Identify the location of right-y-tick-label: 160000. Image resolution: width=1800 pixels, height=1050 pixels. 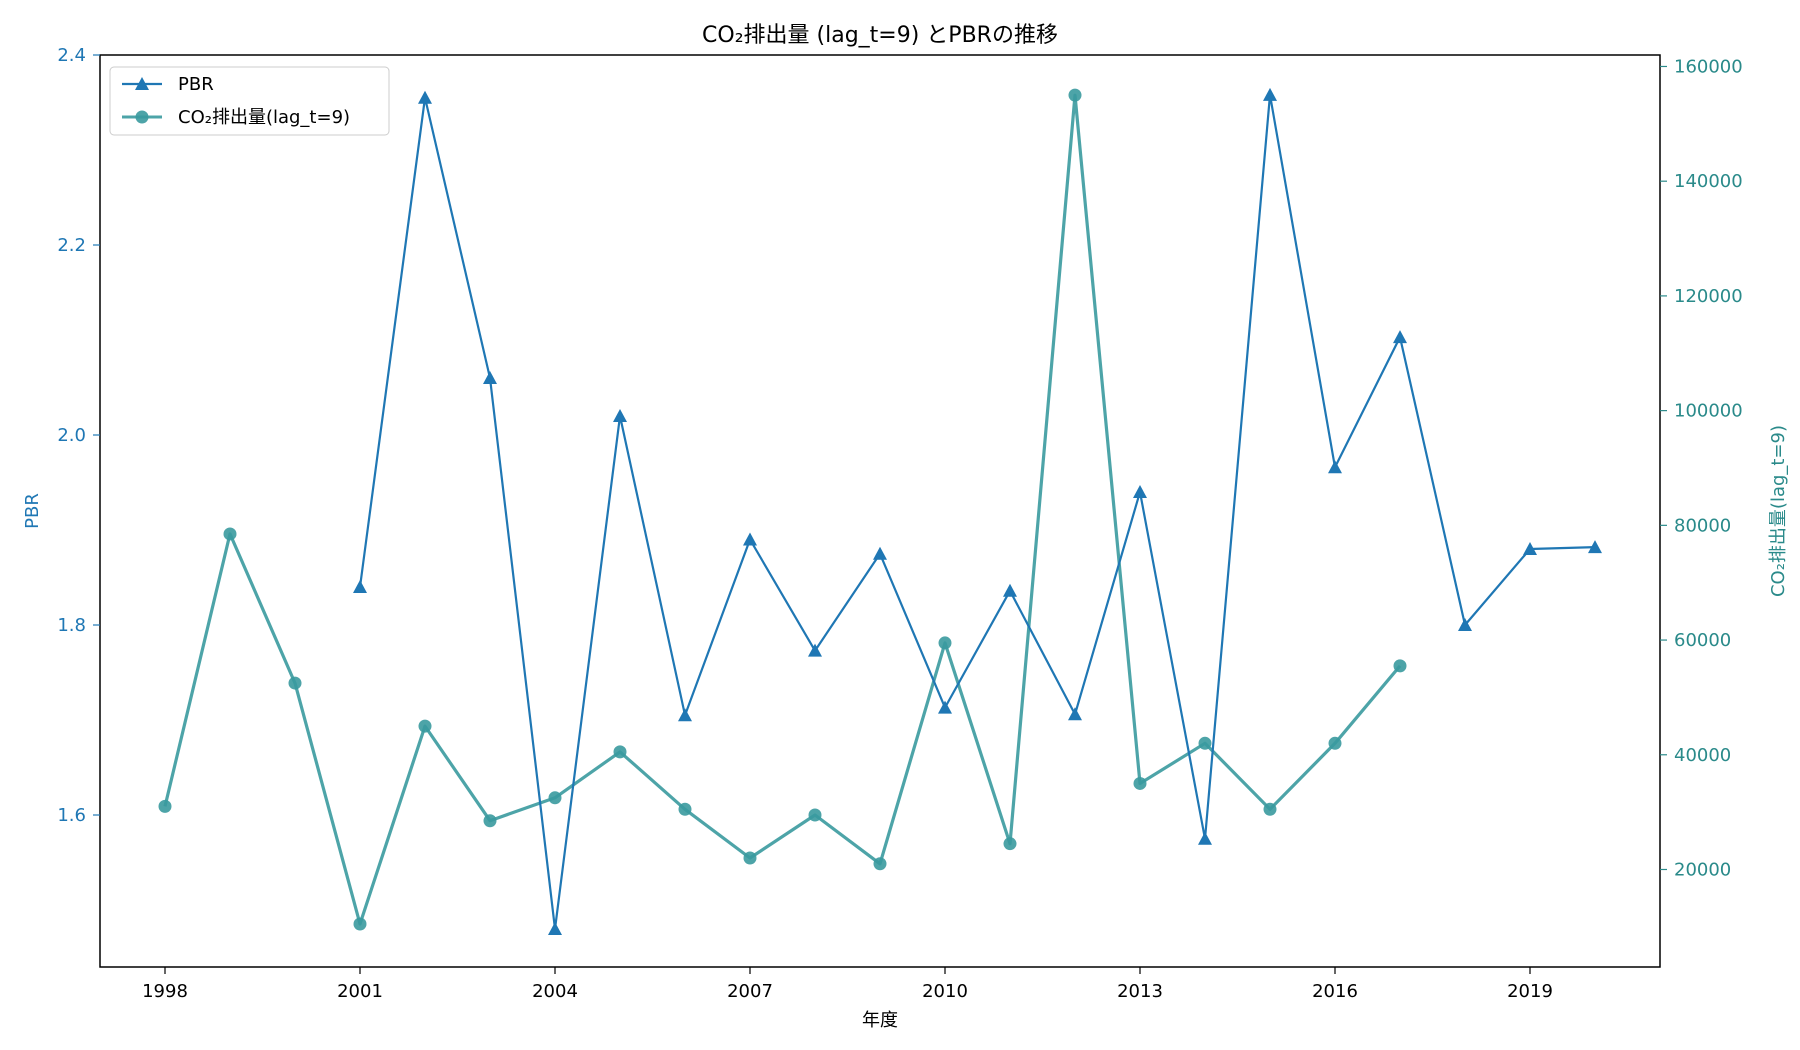
(1708, 66).